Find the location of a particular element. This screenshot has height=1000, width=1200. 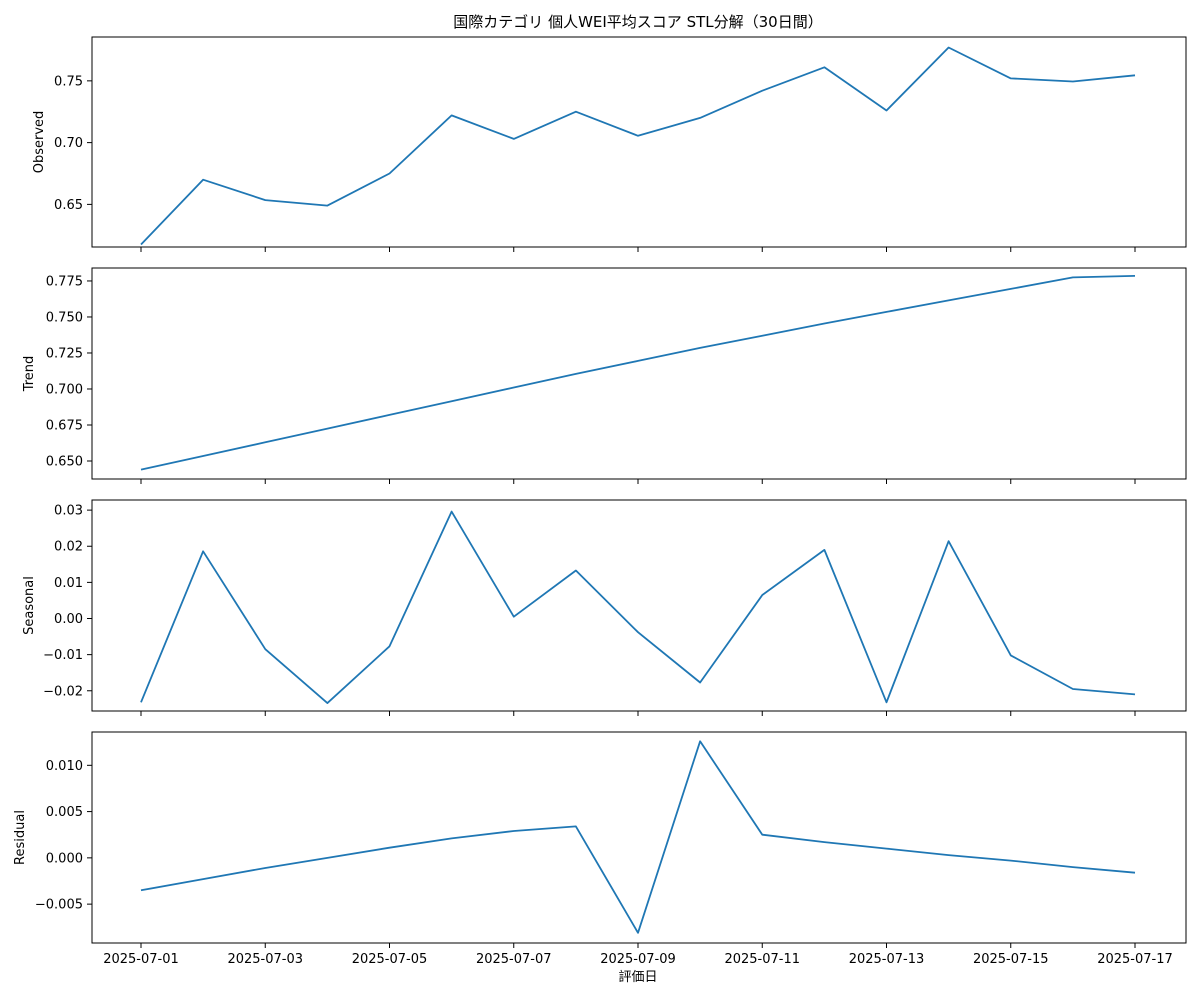

y-tick-label: −0.005 is located at coordinates (59, 905).